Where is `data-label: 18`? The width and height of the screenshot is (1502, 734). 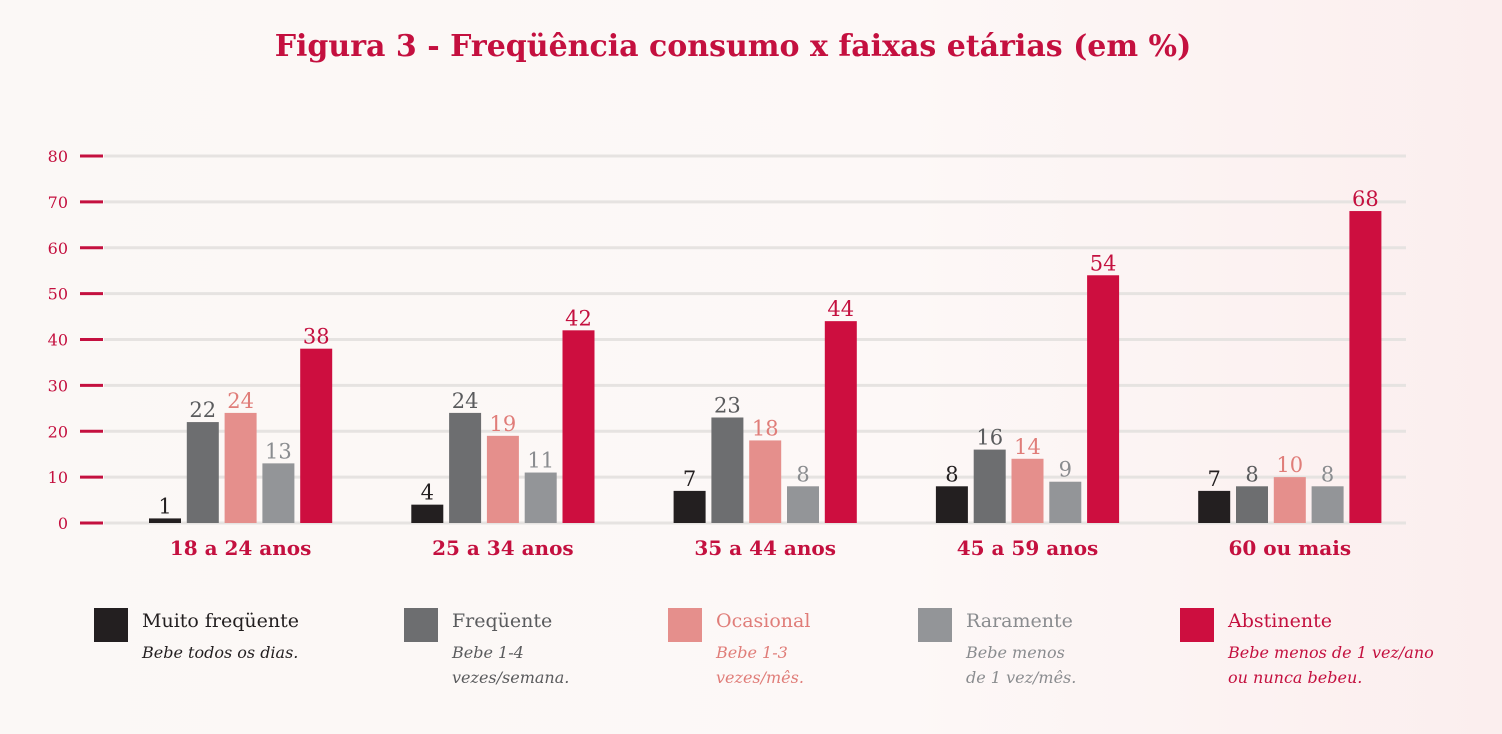 data-label: 18 is located at coordinates (765, 428).